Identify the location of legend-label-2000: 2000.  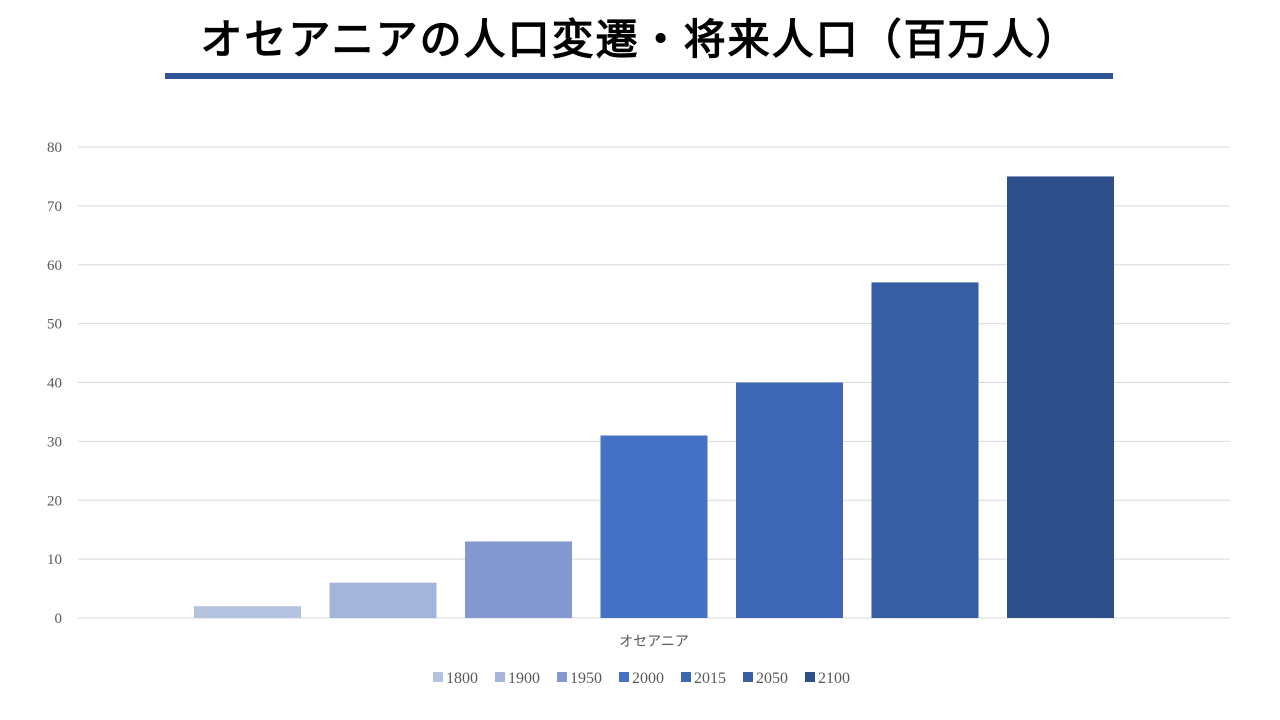
(648, 678).